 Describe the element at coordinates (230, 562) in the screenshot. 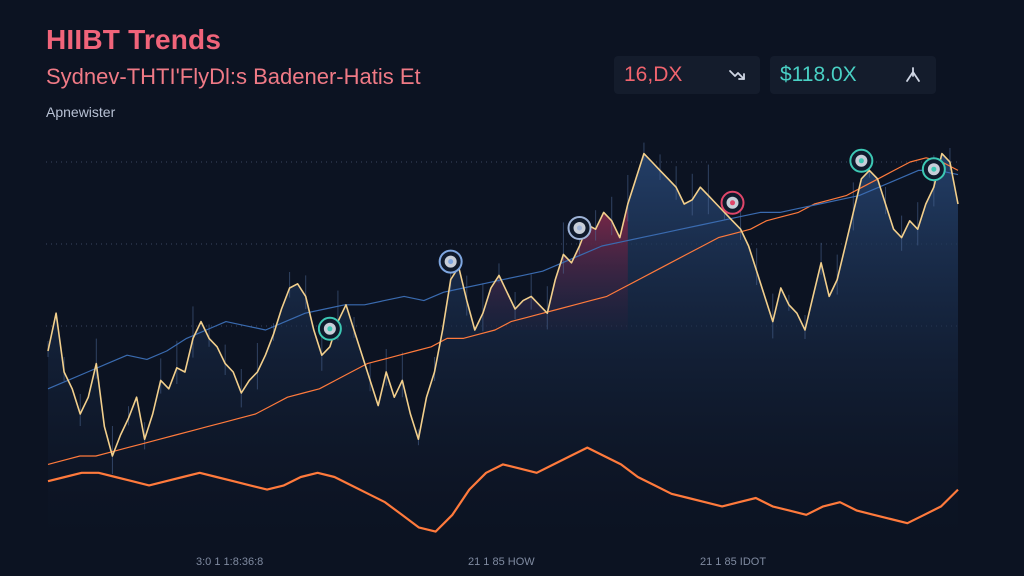

I see `x-tick-label: 3:0 1 1:8:36:8` at that location.